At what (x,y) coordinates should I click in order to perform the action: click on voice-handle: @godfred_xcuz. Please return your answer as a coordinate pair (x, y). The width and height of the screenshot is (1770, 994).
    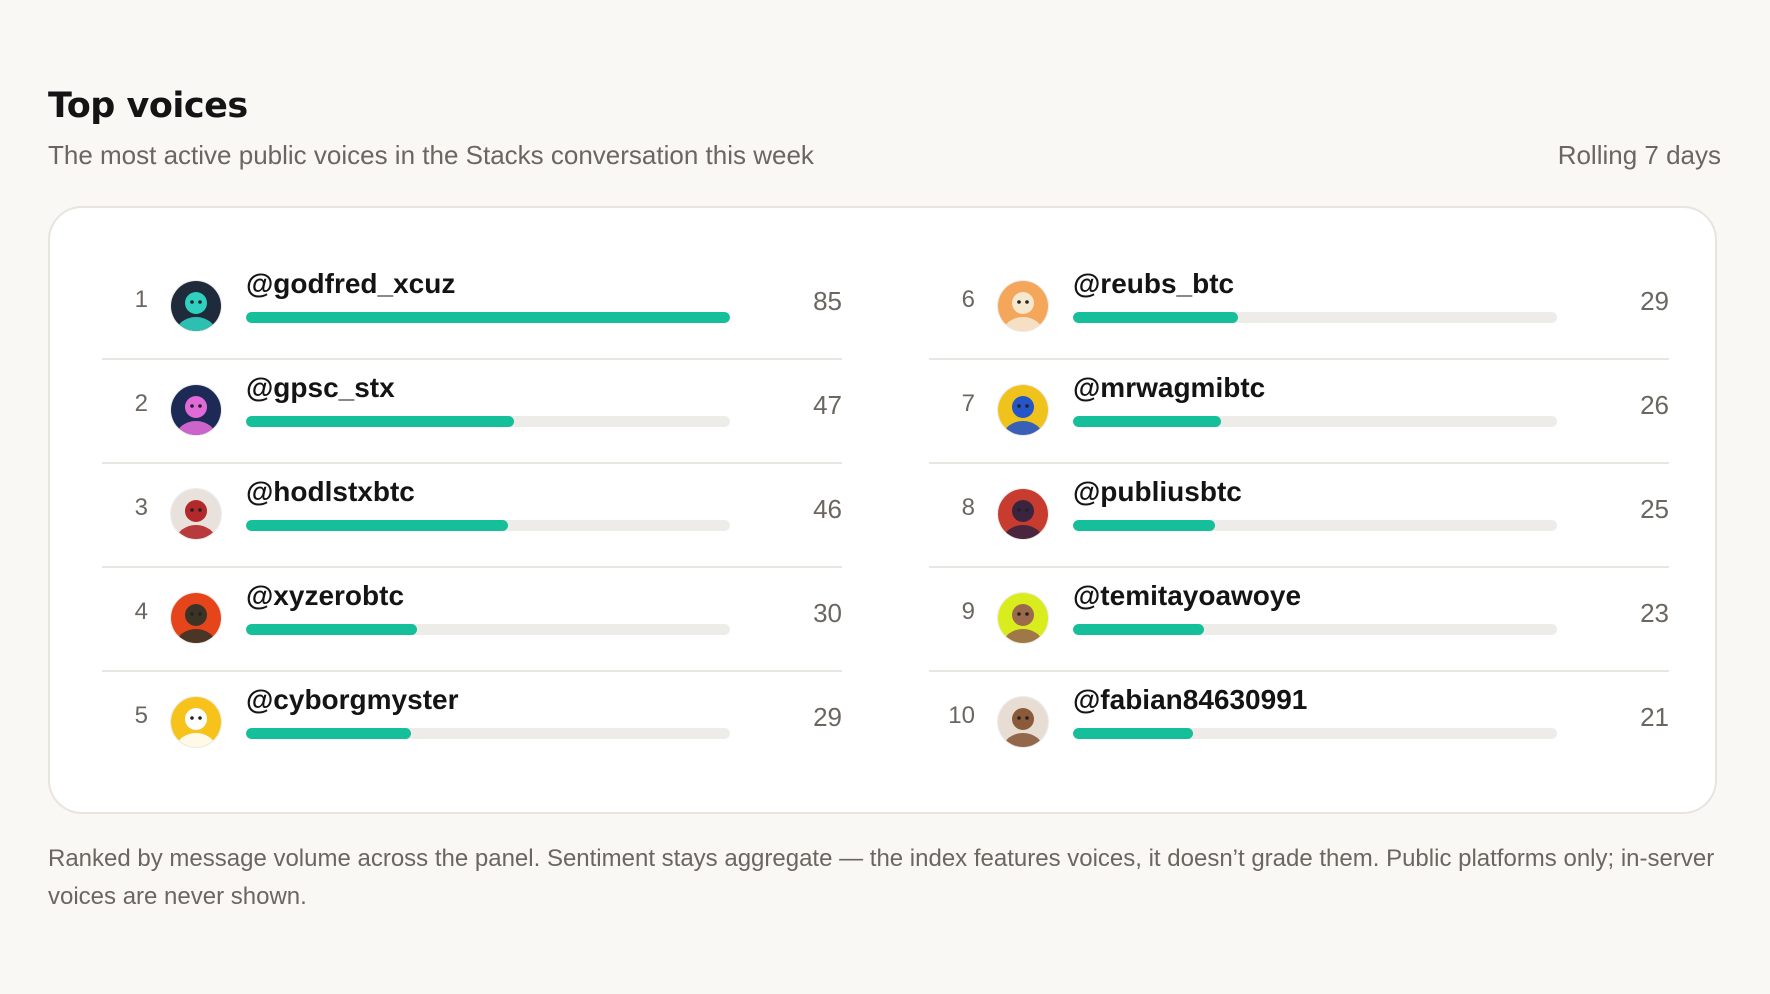
    Looking at the image, I should click on (351, 283).